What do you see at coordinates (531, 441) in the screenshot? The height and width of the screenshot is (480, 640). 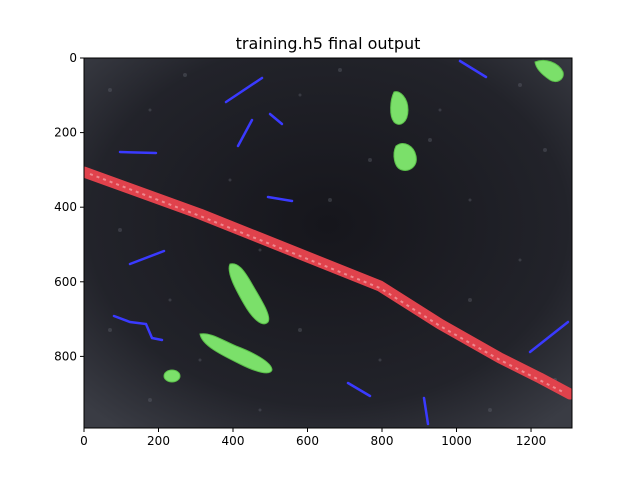 I see `x-tick-label: 1200` at bounding box center [531, 441].